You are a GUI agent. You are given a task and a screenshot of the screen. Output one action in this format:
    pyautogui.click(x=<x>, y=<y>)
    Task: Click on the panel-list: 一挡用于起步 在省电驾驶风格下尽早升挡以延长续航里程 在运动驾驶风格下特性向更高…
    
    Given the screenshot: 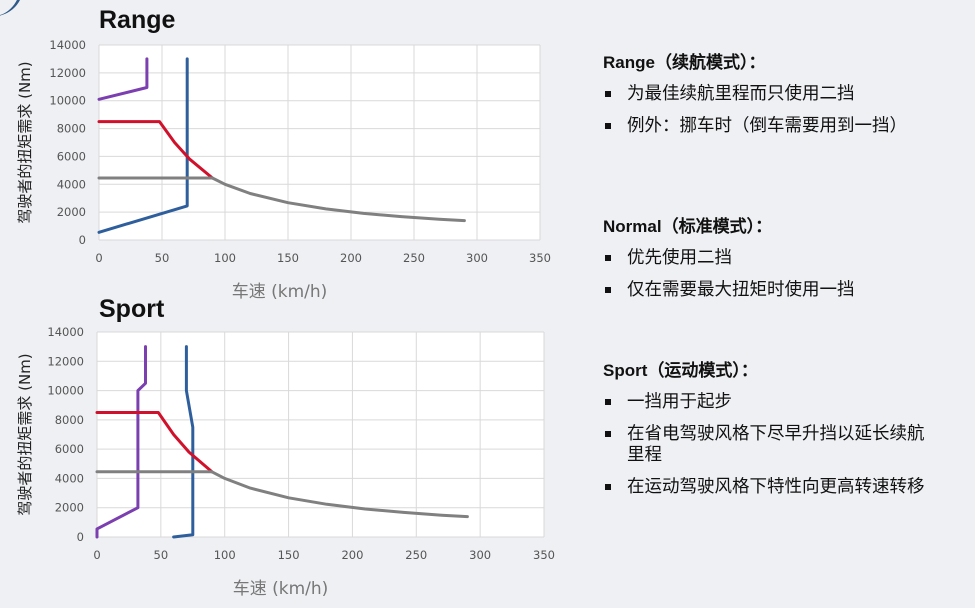 What is the action you would take?
    pyautogui.click(x=770, y=444)
    